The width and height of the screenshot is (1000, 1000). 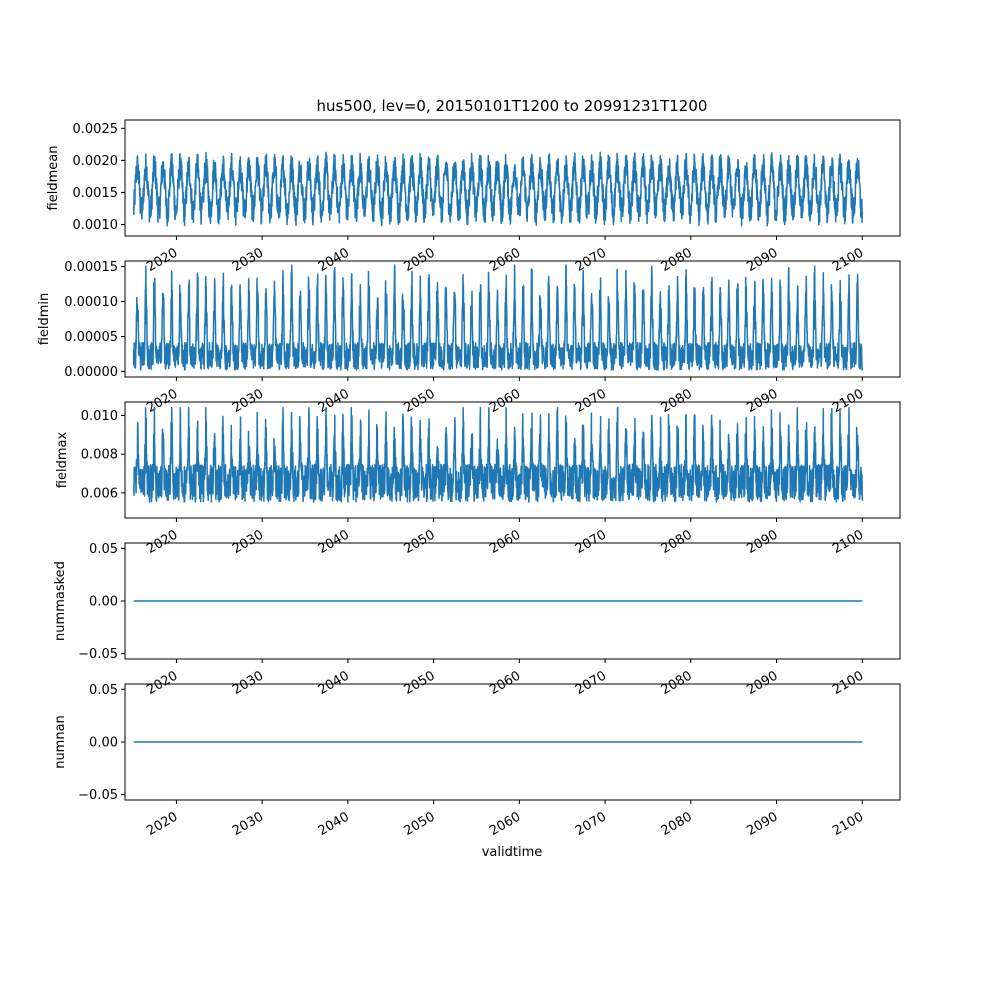 What do you see at coordinates (99, 455) in the screenshot?
I see `y-tick-label: 0.008` at bounding box center [99, 455].